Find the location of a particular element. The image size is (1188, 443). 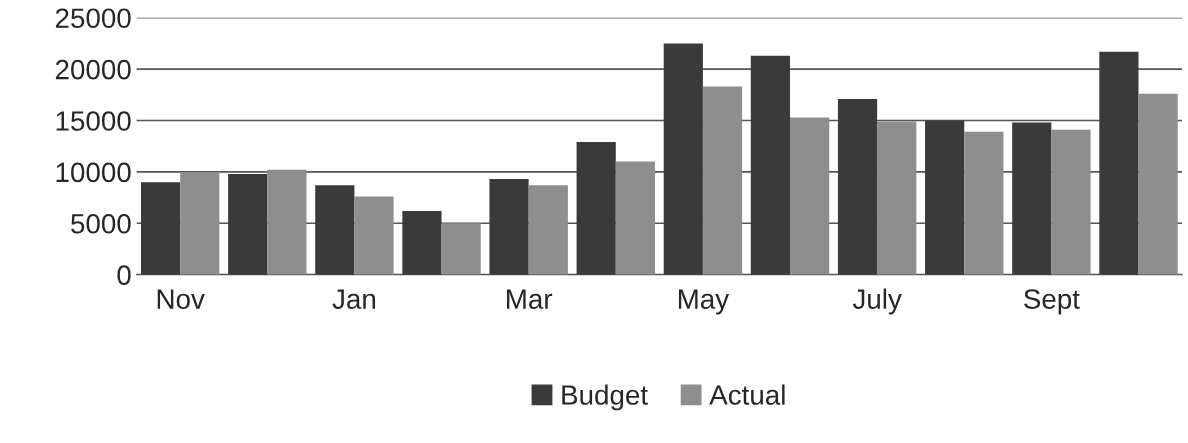

x-tick-label: July is located at coordinates (877, 301).